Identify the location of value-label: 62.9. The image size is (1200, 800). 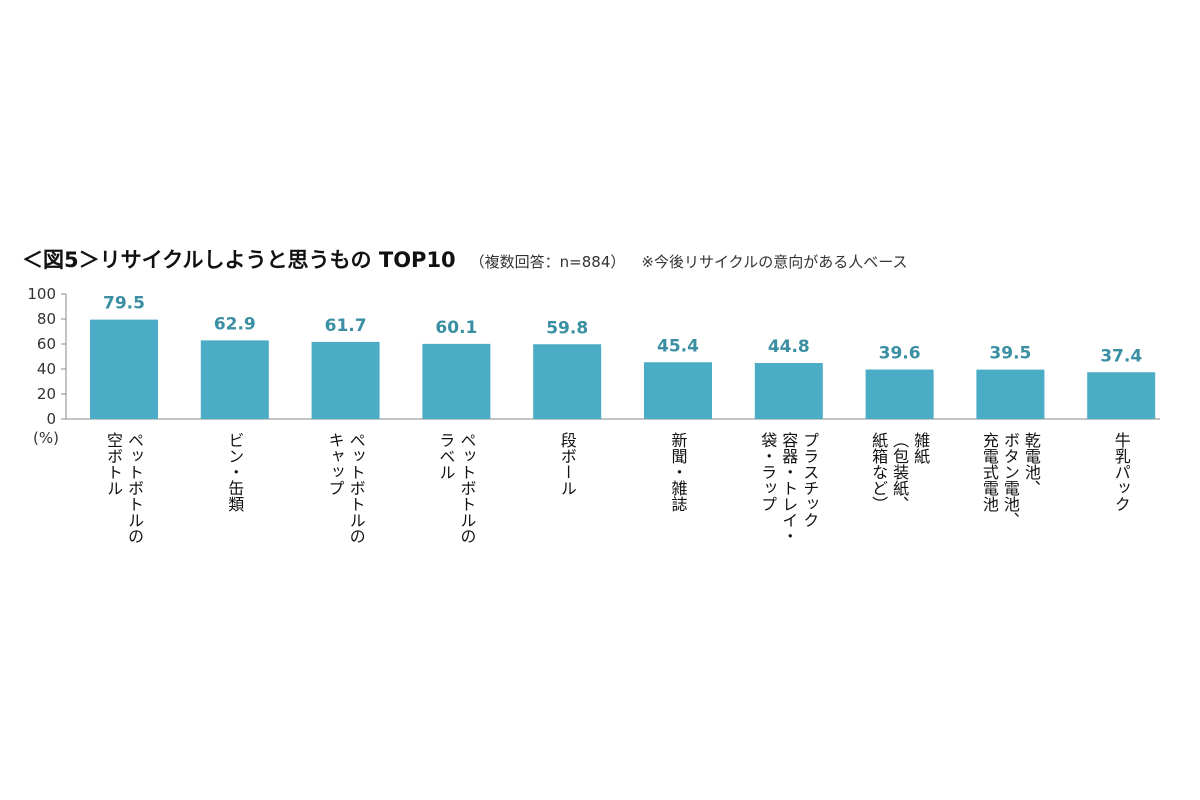
(235, 324).